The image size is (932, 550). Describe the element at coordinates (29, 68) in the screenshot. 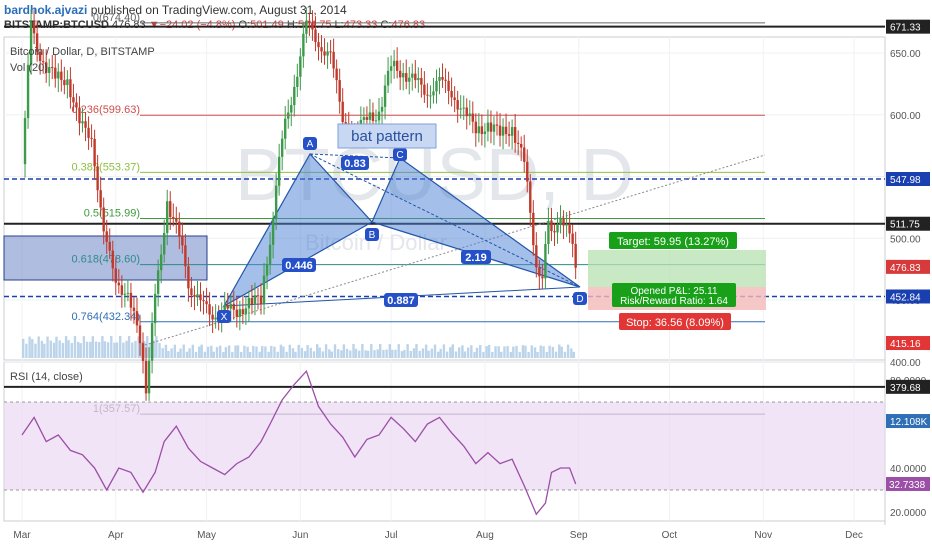

I see `volume-label: Vol (20)` at that location.